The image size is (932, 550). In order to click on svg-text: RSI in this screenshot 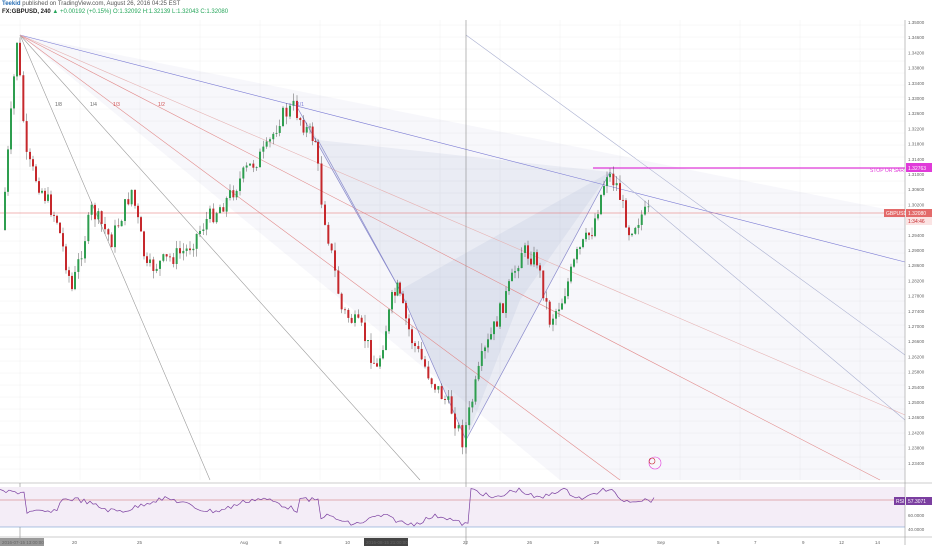, I will do `click(900, 502)`.